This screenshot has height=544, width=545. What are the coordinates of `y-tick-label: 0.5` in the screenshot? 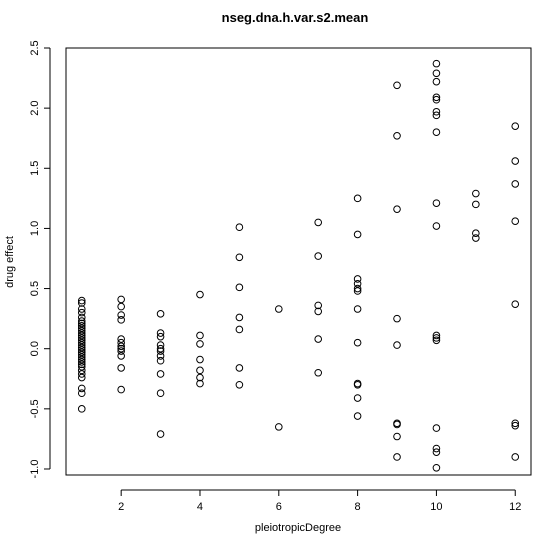 It's located at (35, 288).